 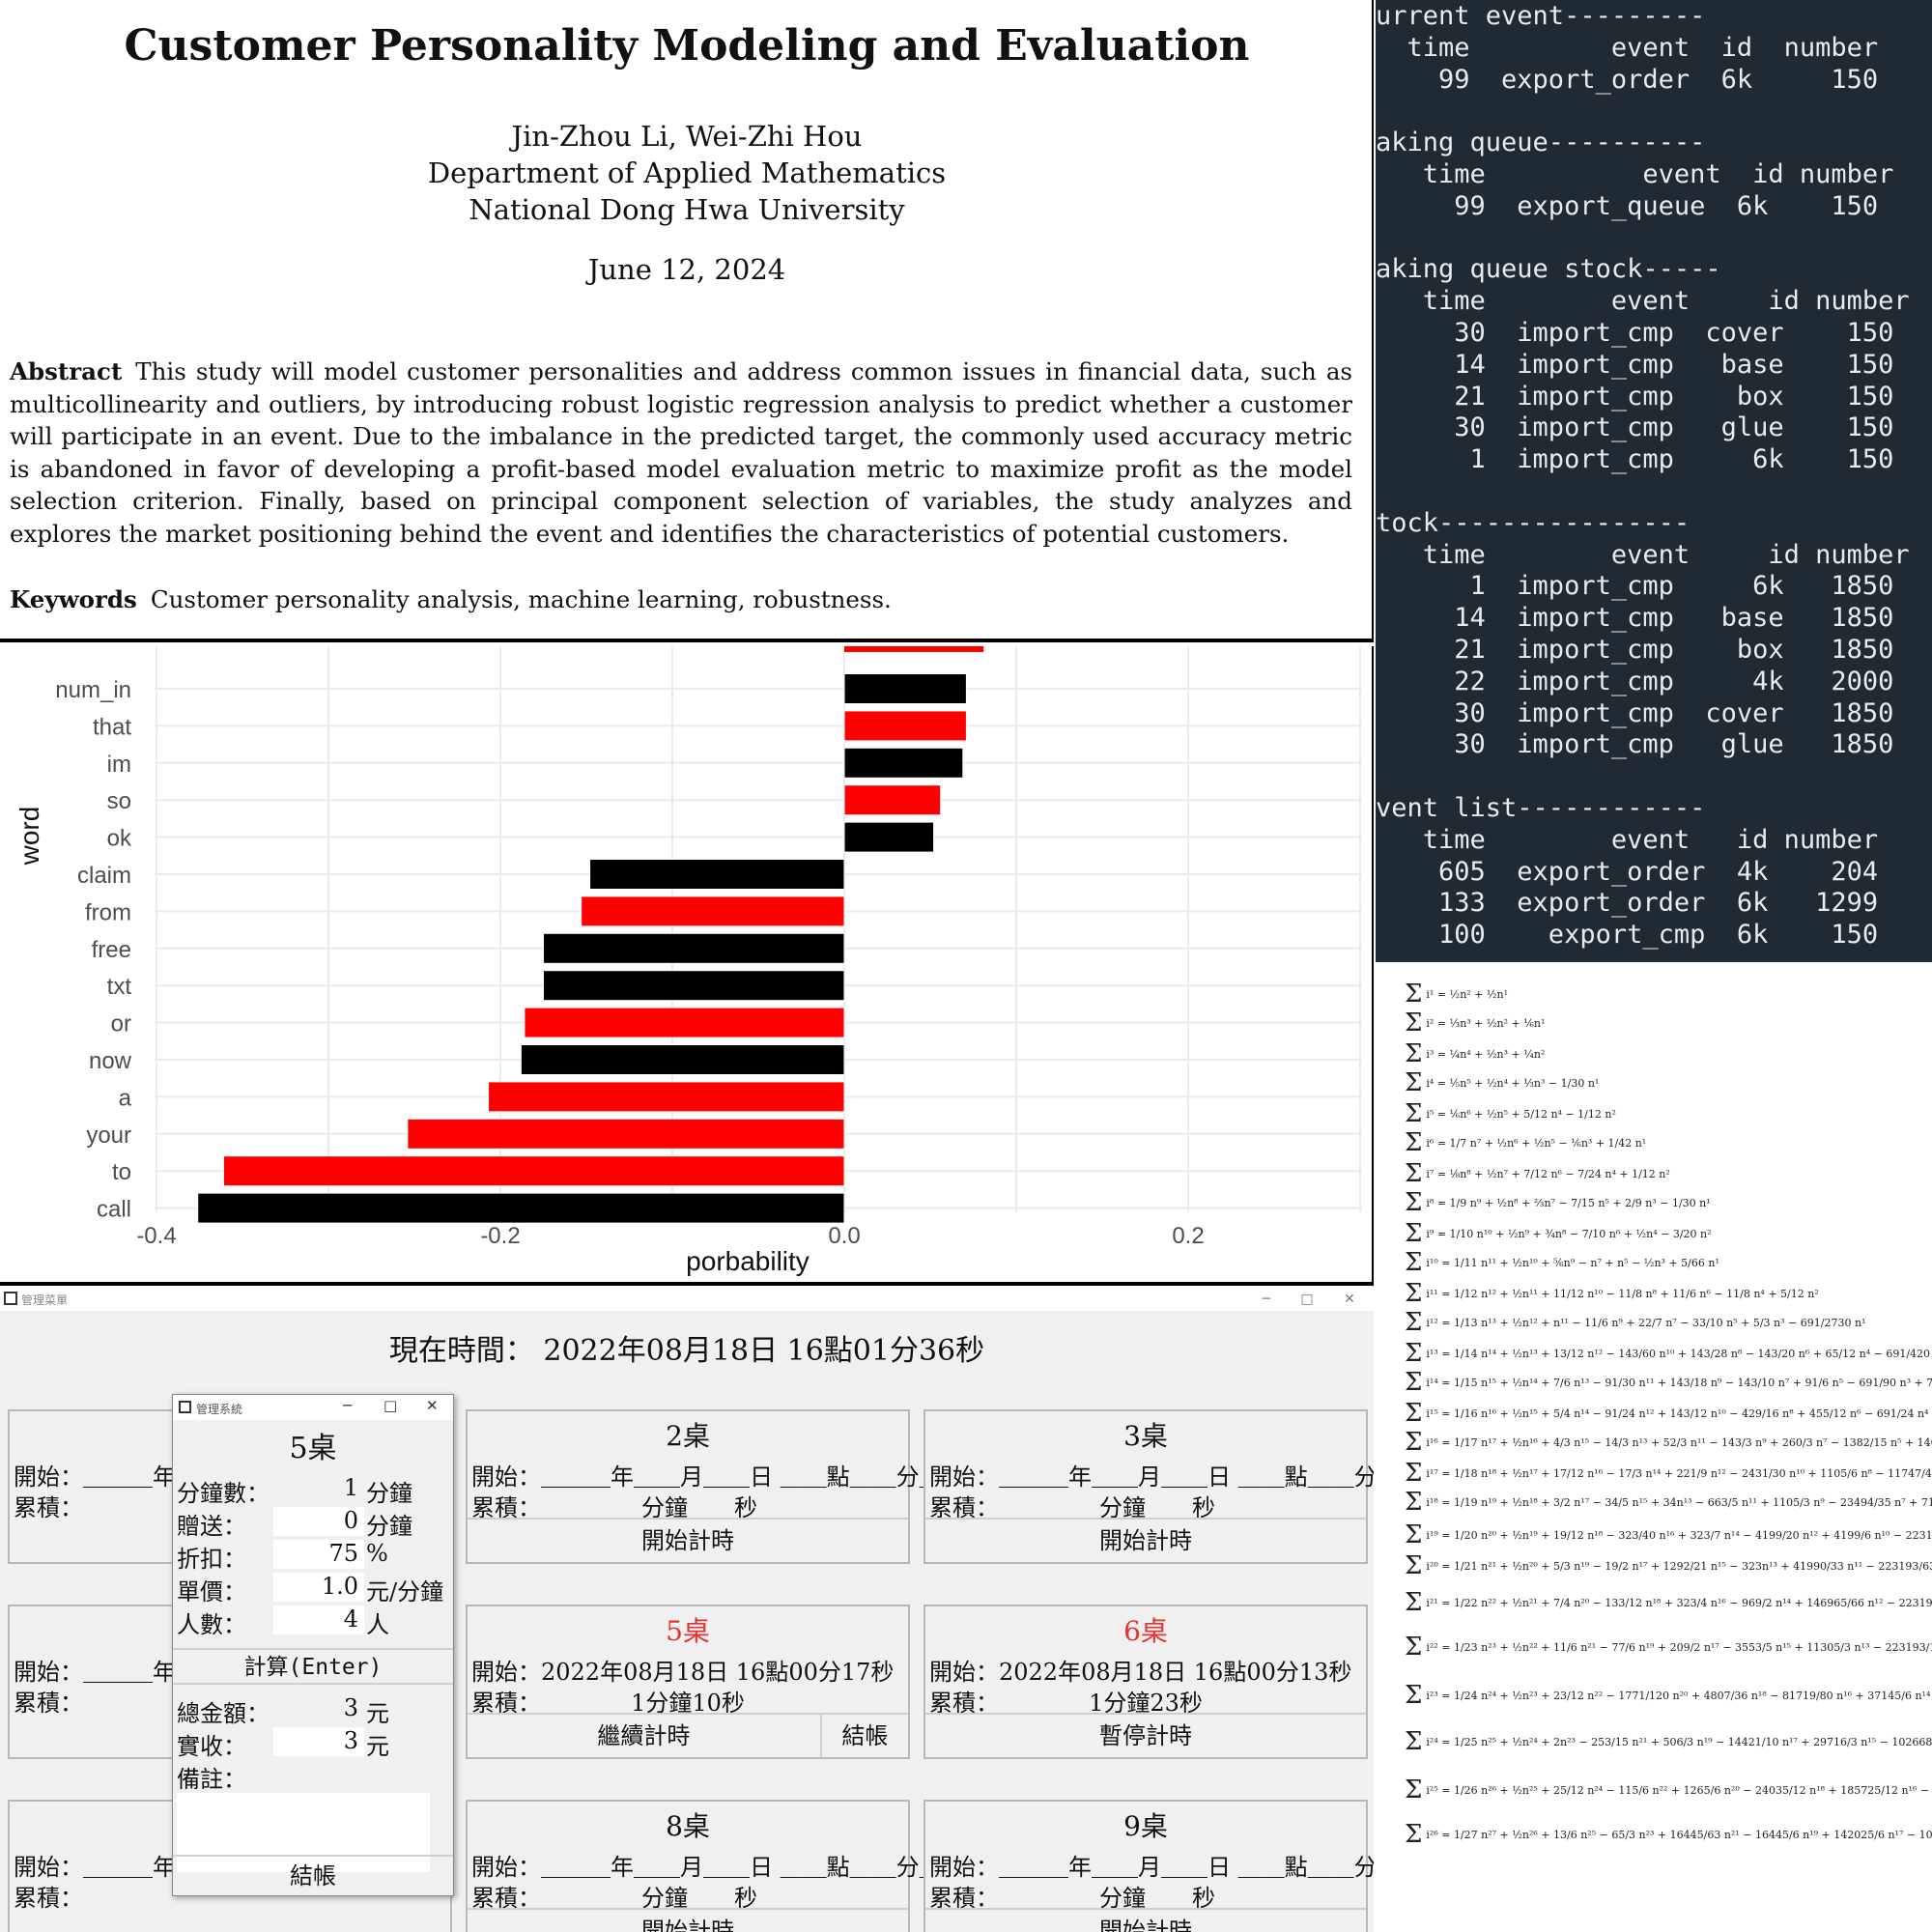 I want to click on app-title-bar: 管理菜單 ─ □ ✕, so click(x=687, y=1299).